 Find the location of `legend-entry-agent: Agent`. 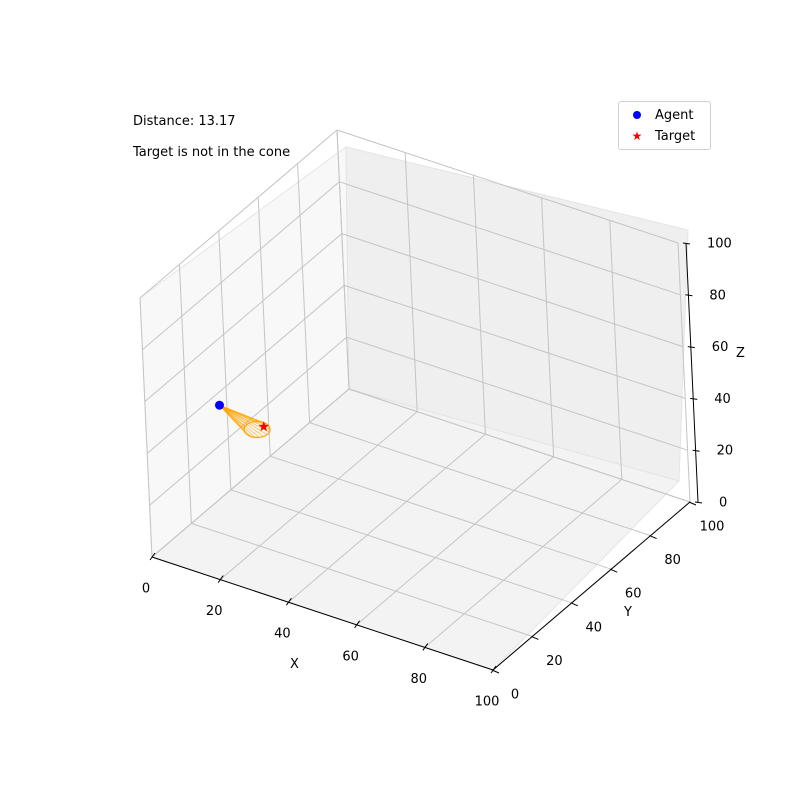

legend-entry-agent: Agent is located at coordinates (656, 115).